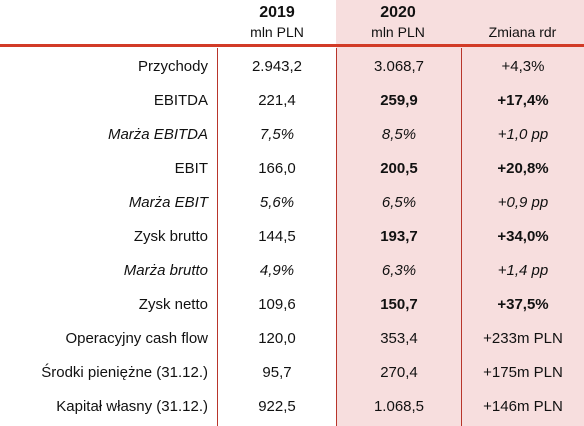 Image resolution: width=584 pixels, height=426 pixels. I want to click on table-row: Zysk netto 109,6 150,7 +37,5%, so click(292, 304).